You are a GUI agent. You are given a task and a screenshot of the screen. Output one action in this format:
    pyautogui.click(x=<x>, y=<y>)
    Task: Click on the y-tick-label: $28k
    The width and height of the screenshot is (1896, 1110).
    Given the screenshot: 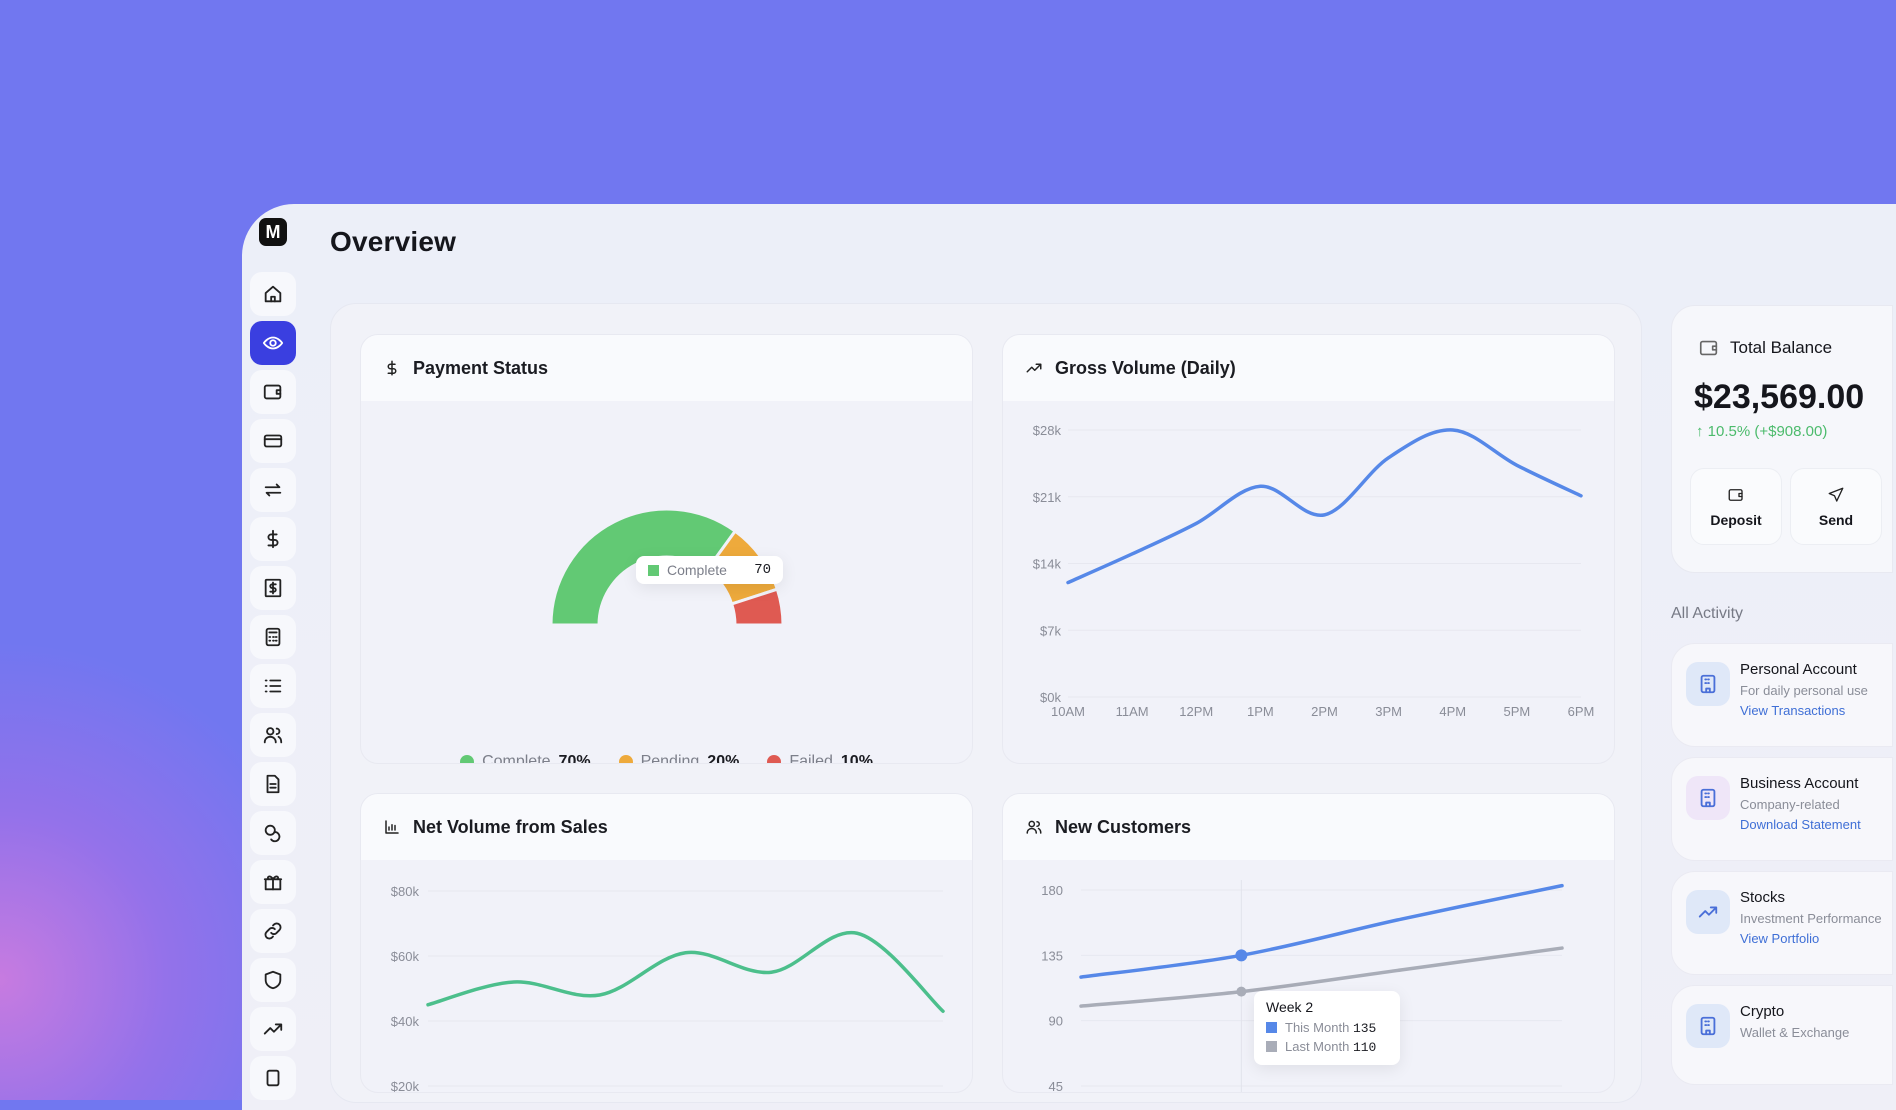 What is the action you would take?
    pyautogui.click(x=1047, y=430)
    